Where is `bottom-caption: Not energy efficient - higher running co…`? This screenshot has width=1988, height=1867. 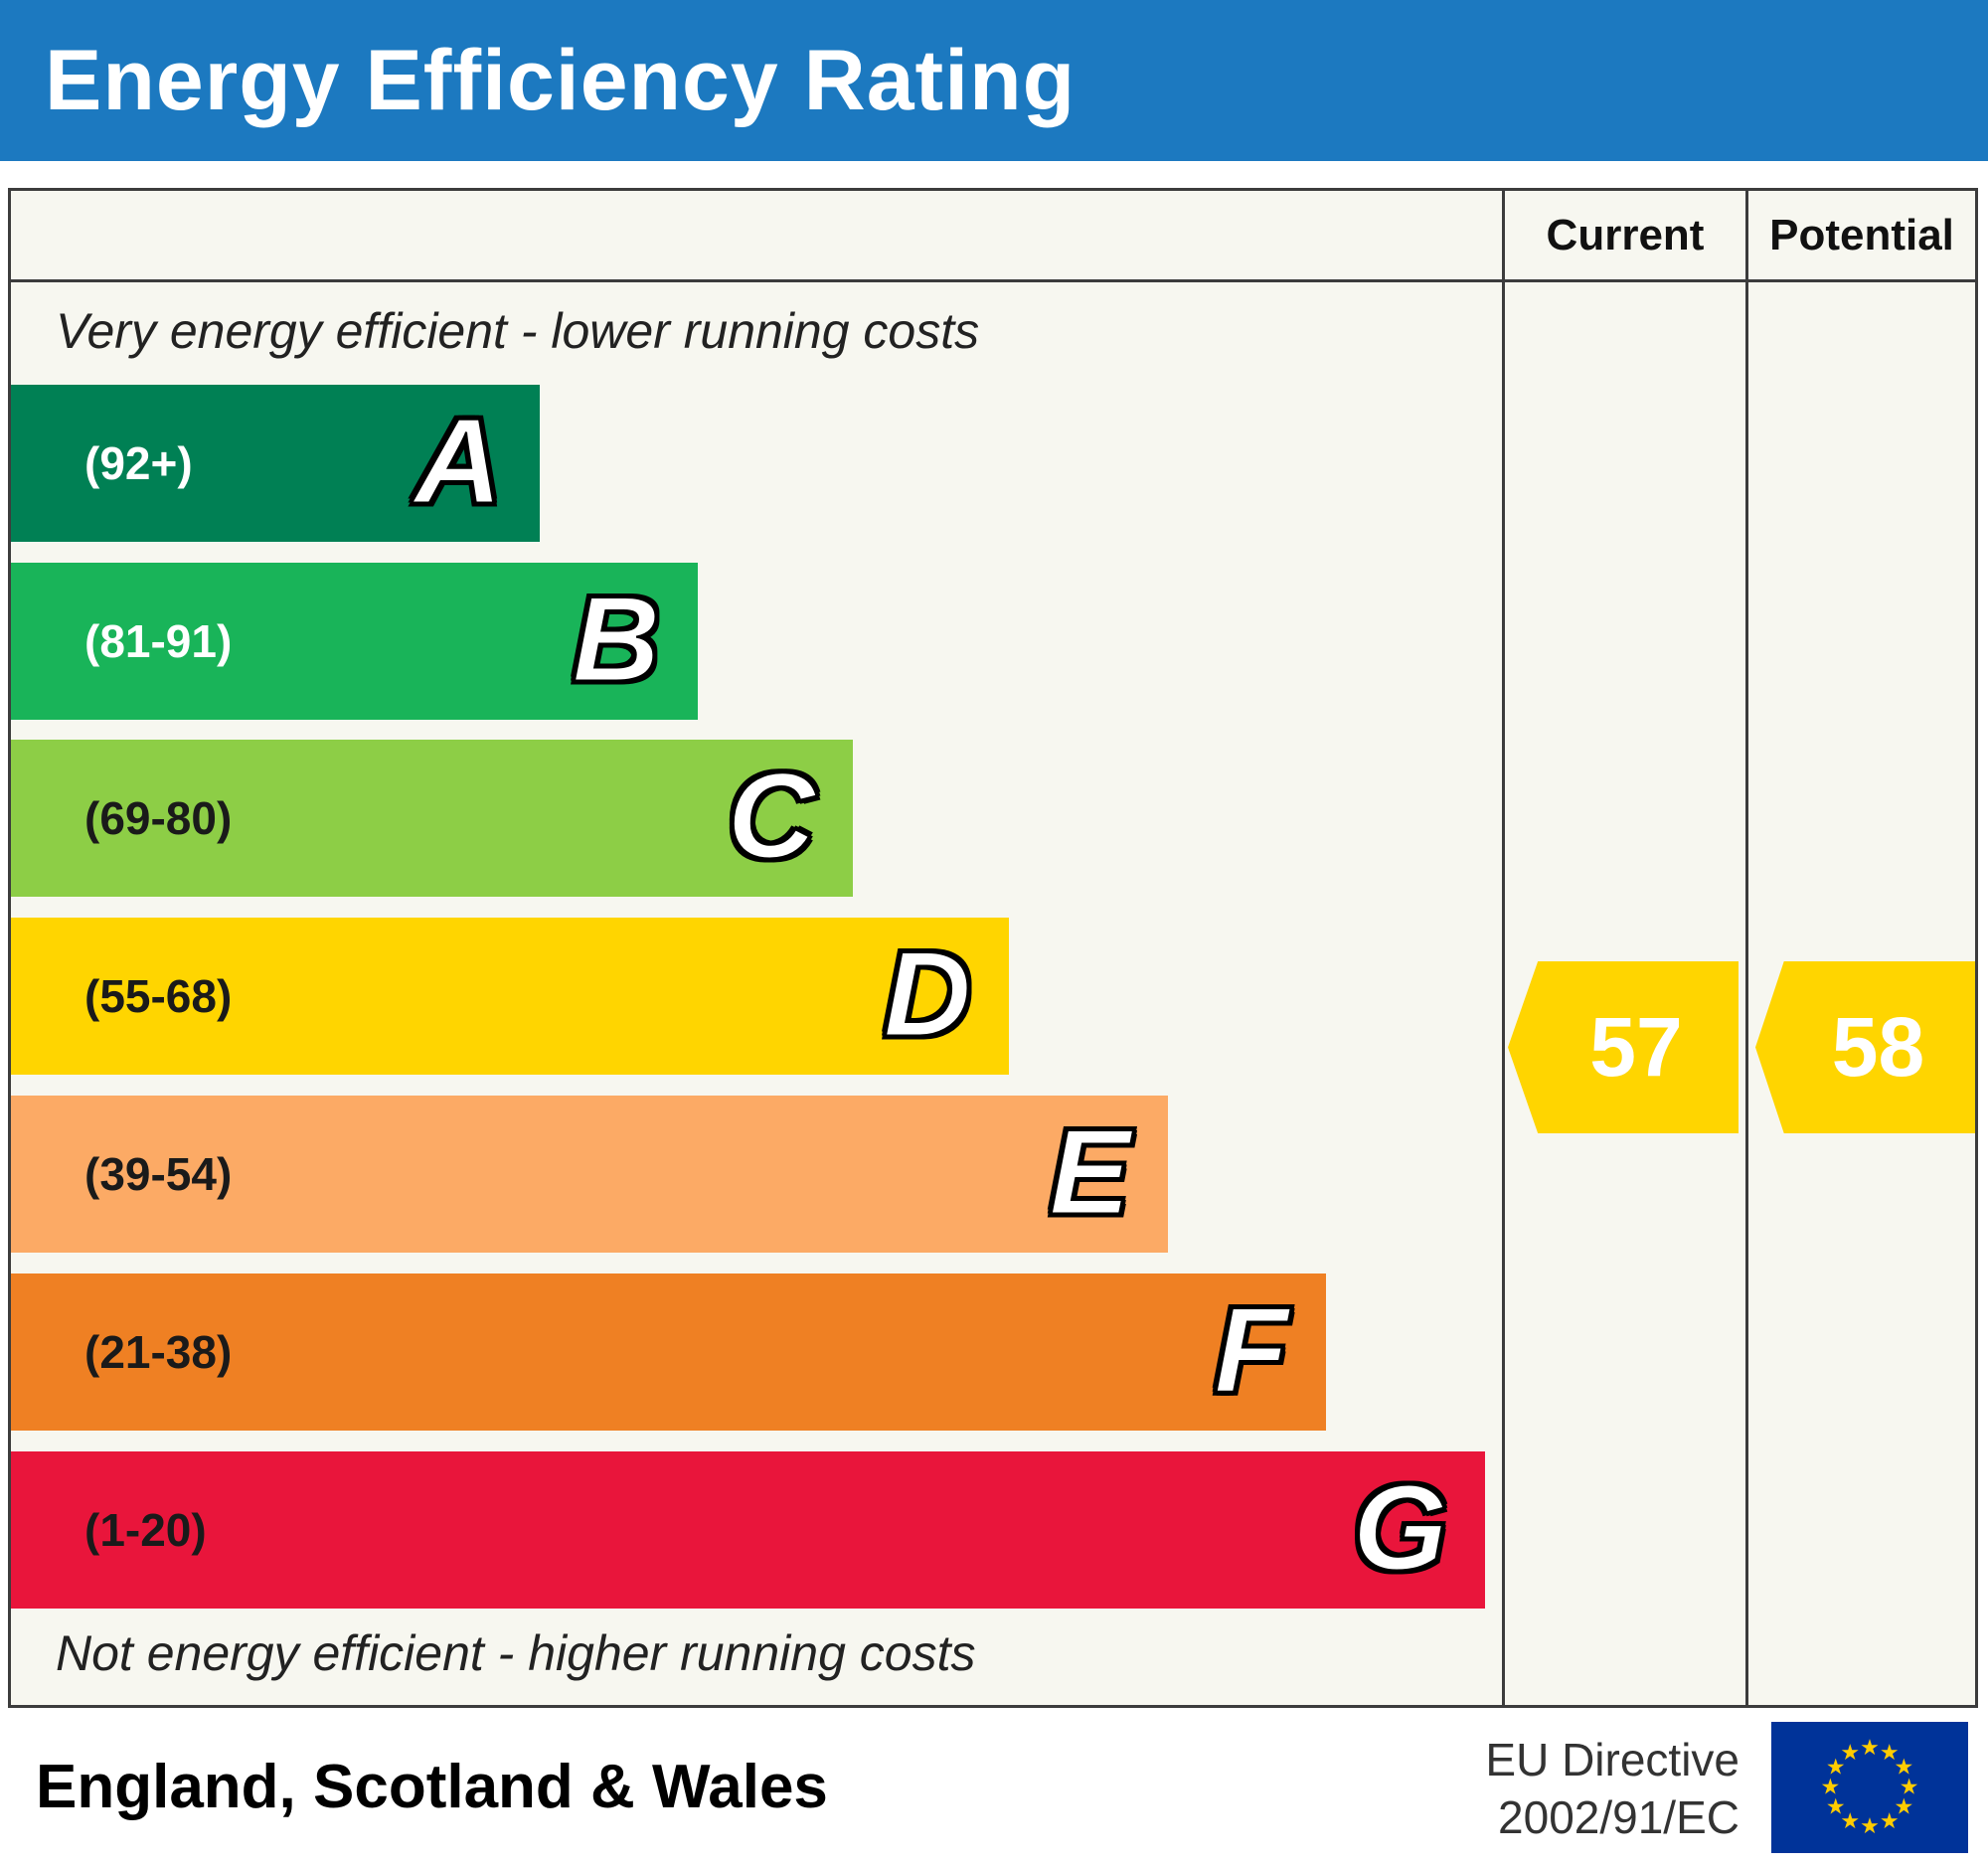
bottom-caption: Not energy efficient - higher running co… is located at coordinates (516, 1653).